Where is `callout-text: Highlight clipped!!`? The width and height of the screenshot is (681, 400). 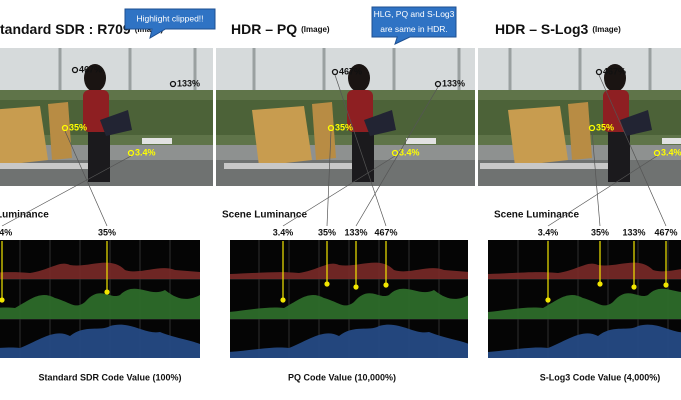 callout-text: Highlight clipped!! is located at coordinates (169, 18).